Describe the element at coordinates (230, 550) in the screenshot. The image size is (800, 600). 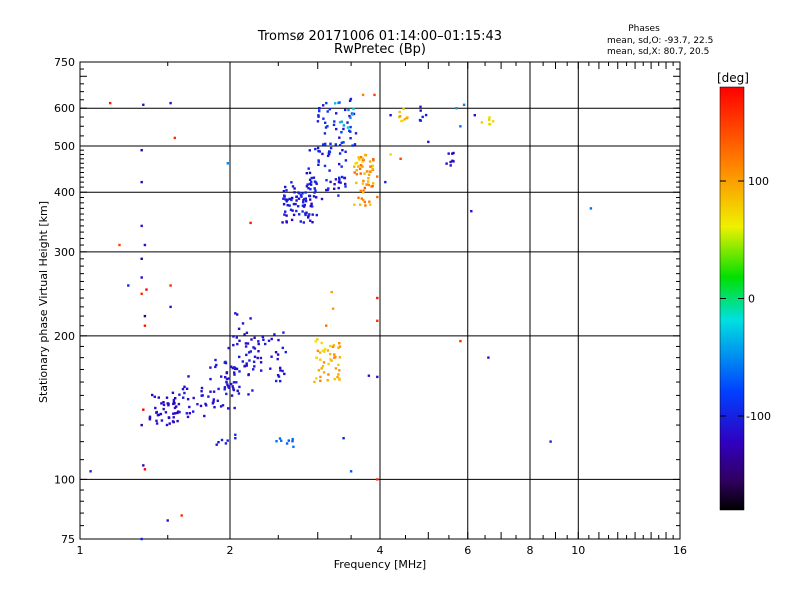
I see `x-tick-label: 2` at that location.